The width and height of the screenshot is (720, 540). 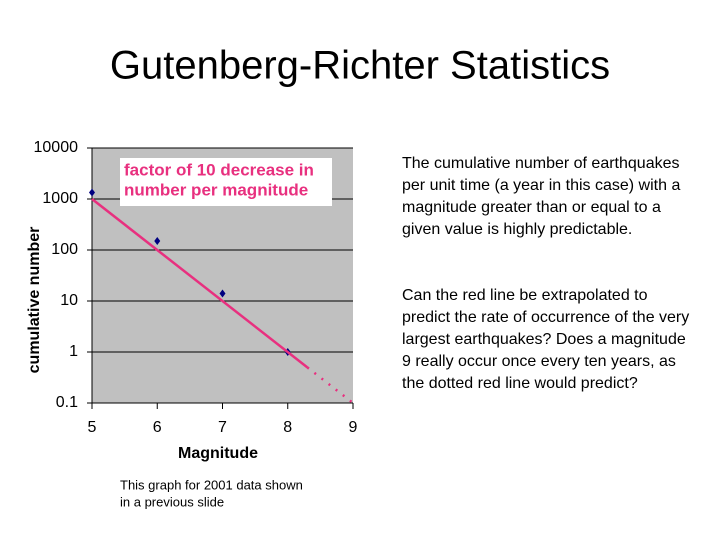 I want to click on y-tick-label: 10, so click(x=69, y=300).